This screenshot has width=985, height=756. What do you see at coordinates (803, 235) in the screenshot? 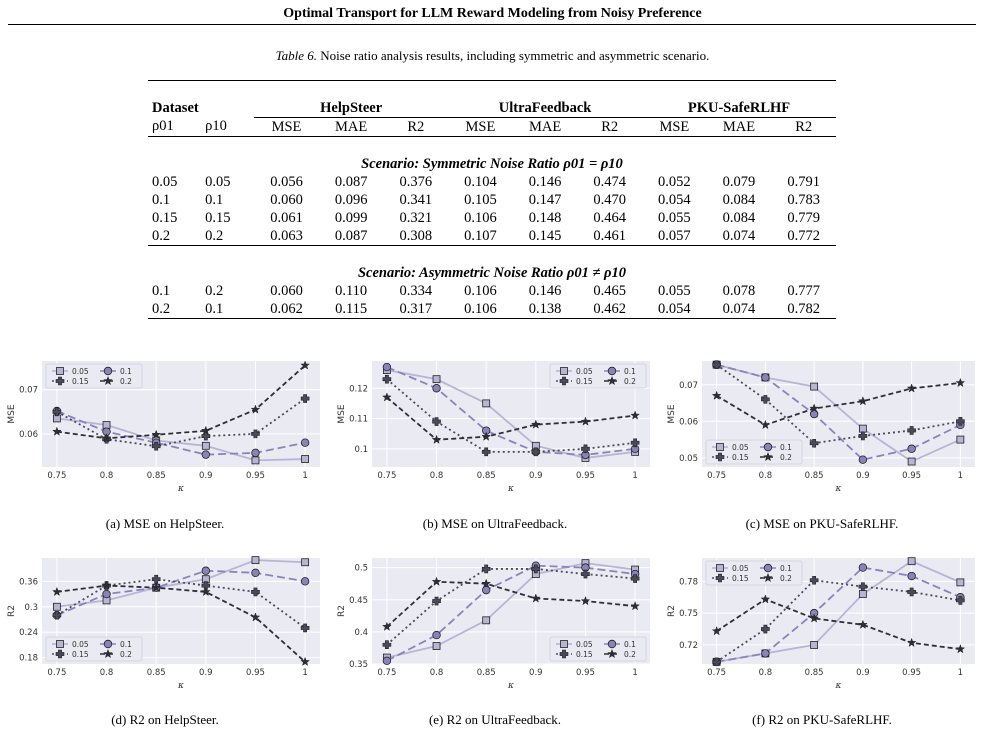
I see `table-cell: 0.772` at bounding box center [803, 235].